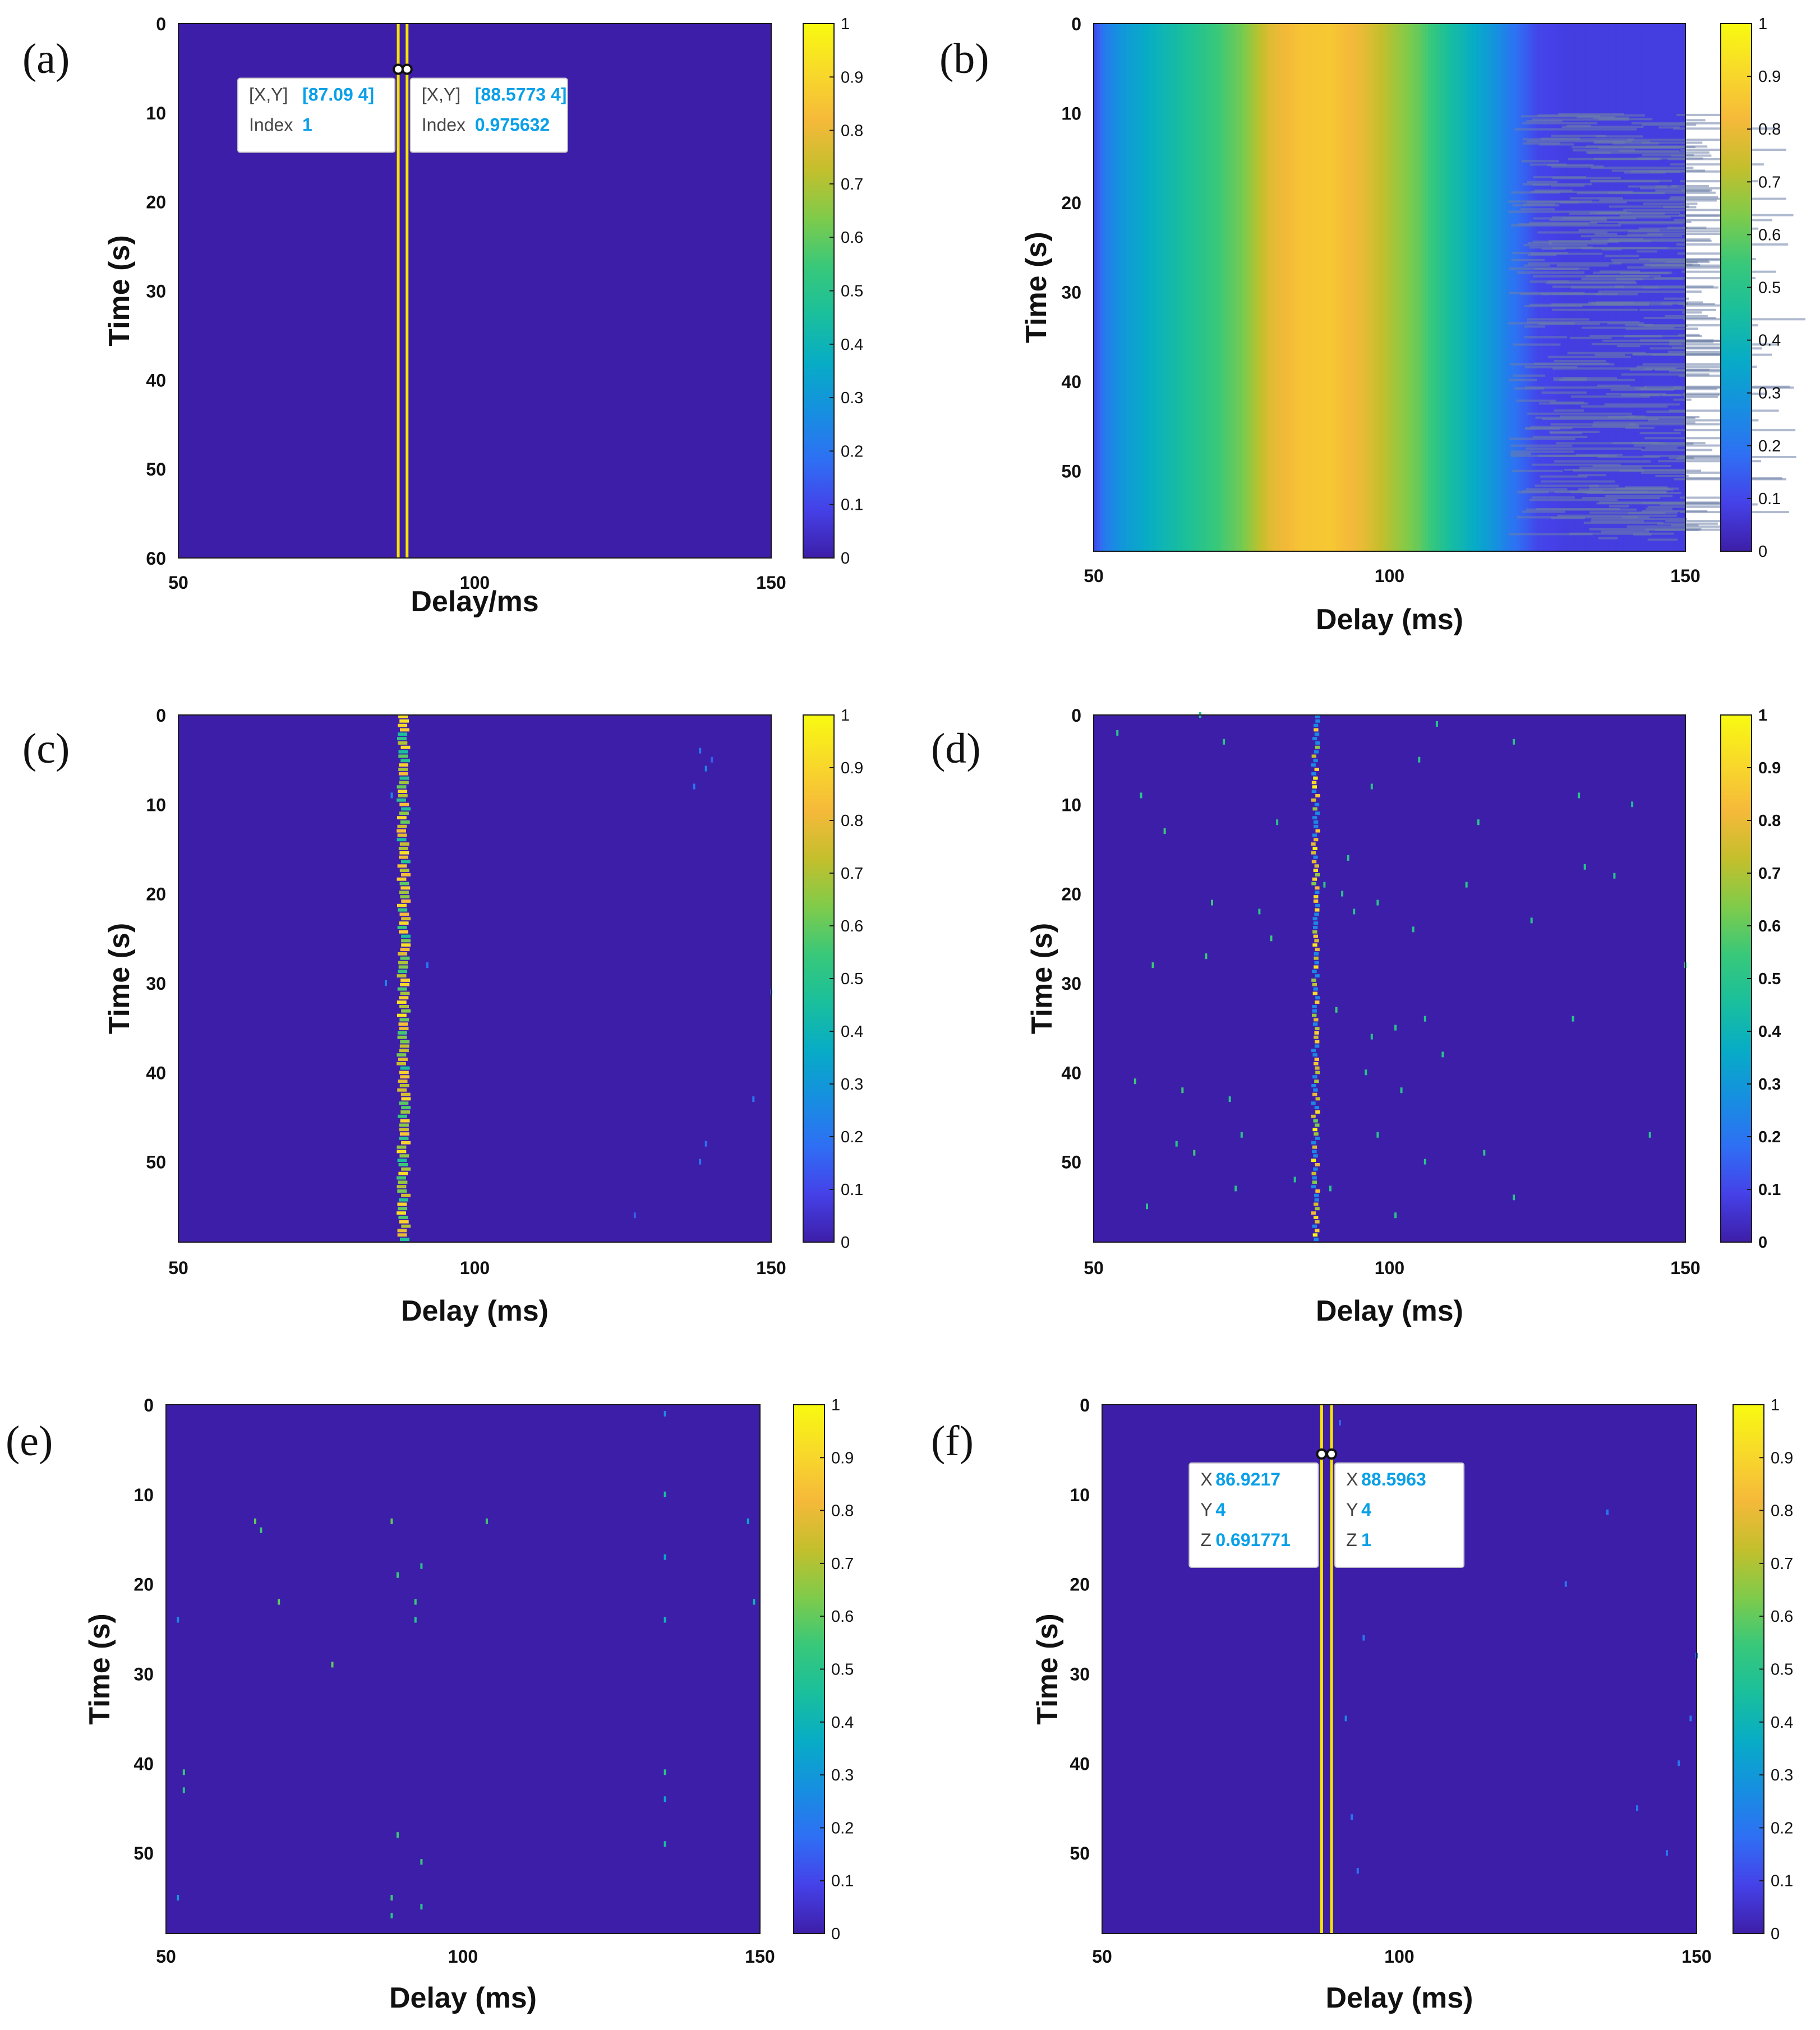 This screenshot has width=1820, height=2030. Describe the element at coordinates (475, 978) in the screenshot. I see `panel-c-plot-area` at that location.